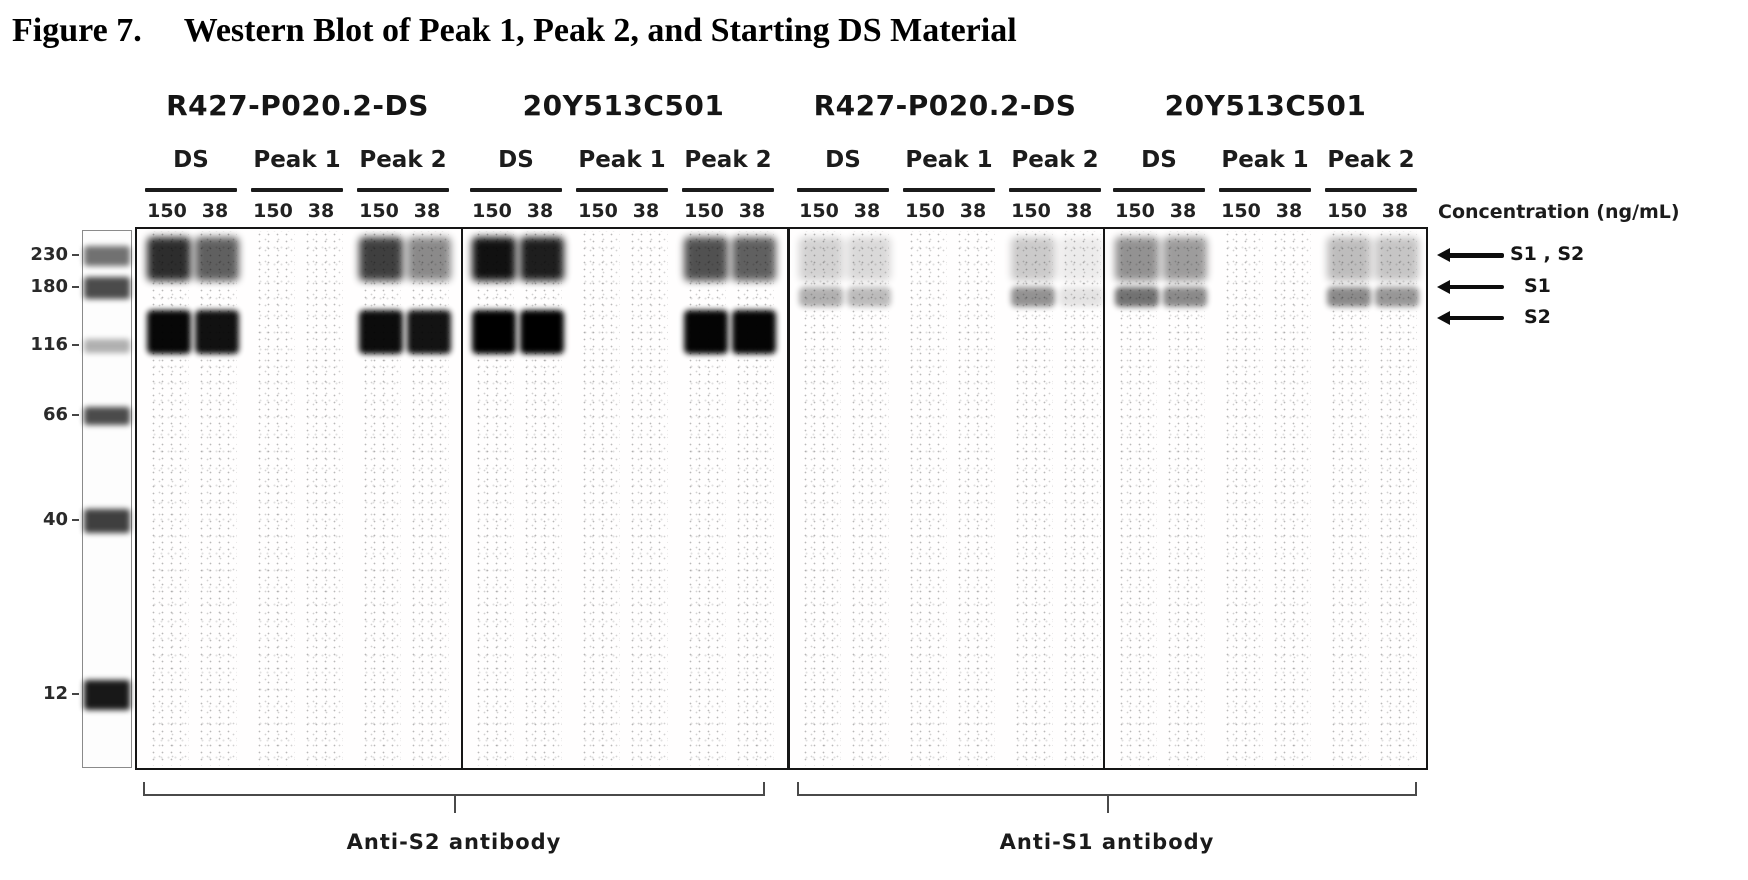 This screenshot has width=1748, height=880. Describe the element at coordinates (1443, 287) in the screenshot. I see `legend-arrowhead-icon` at that location.